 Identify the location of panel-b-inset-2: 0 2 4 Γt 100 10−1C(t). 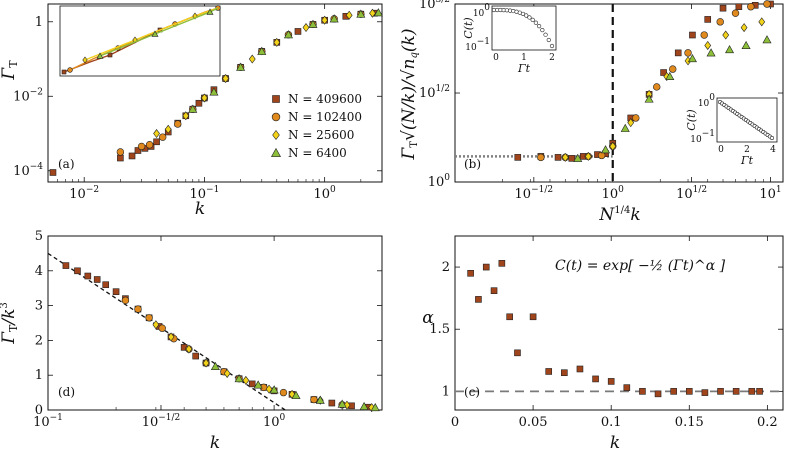
(731, 130).